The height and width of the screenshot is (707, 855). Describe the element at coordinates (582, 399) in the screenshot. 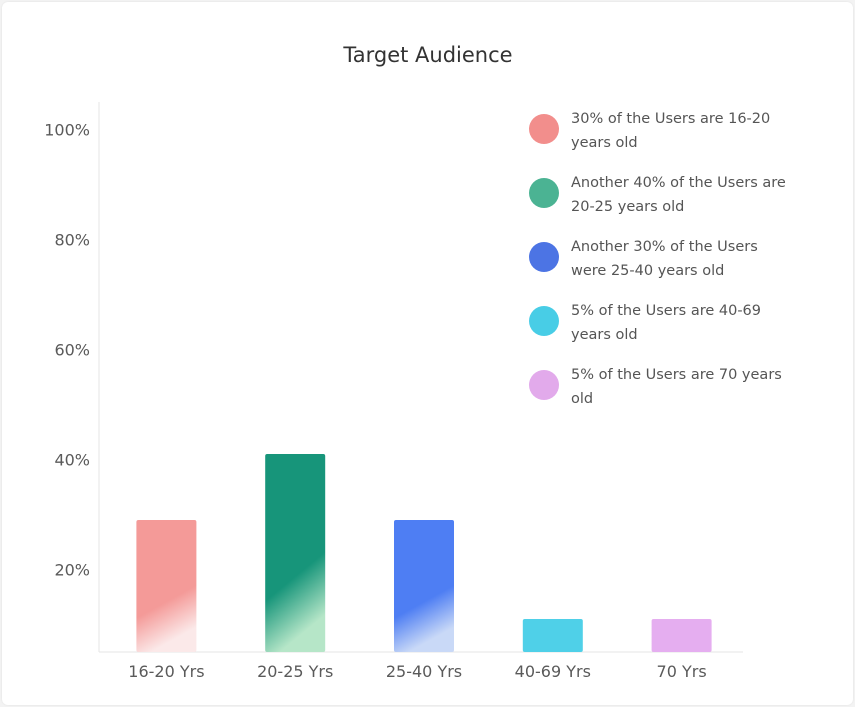

I see `legend-label: old` at that location.